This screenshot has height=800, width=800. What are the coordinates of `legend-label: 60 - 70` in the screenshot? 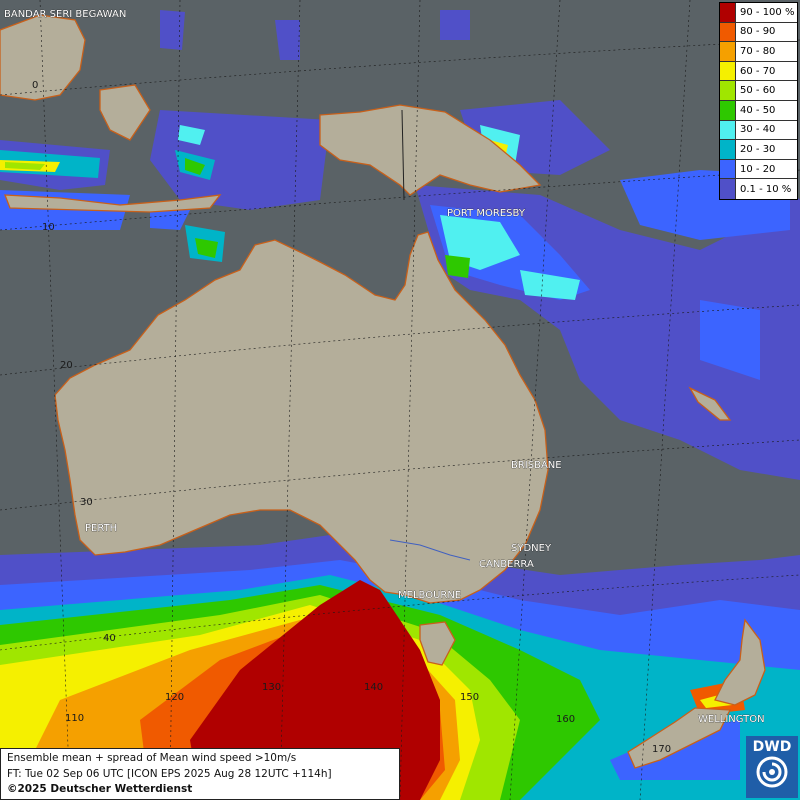 It's located at (758, 71).